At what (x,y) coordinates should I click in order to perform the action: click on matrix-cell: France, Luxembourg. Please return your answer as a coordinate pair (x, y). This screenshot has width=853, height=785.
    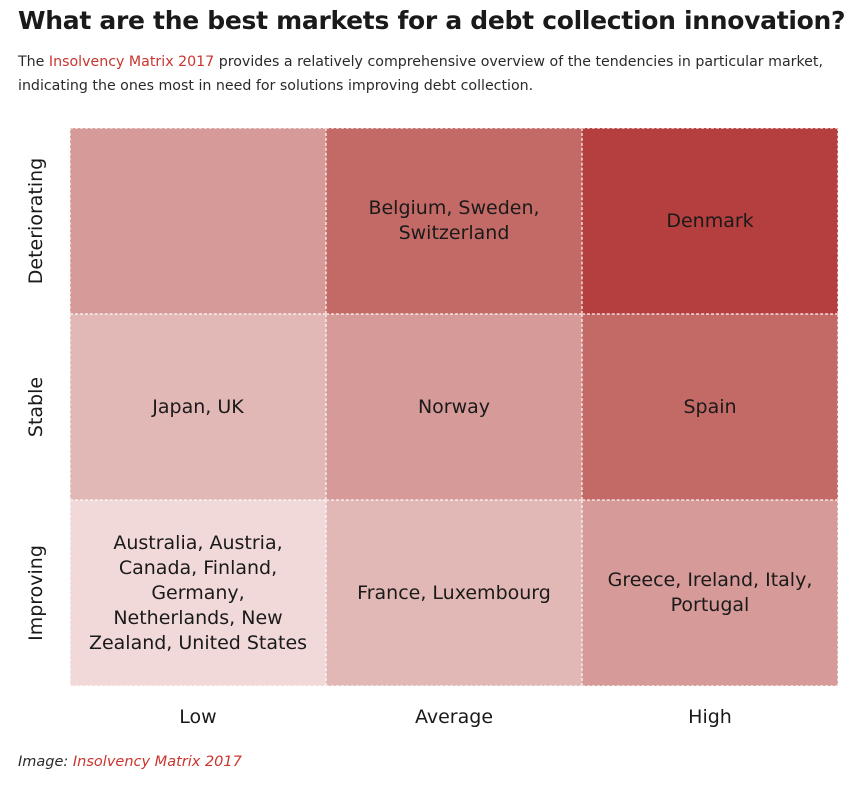
    Looking at the image, I should click on (454, 593).